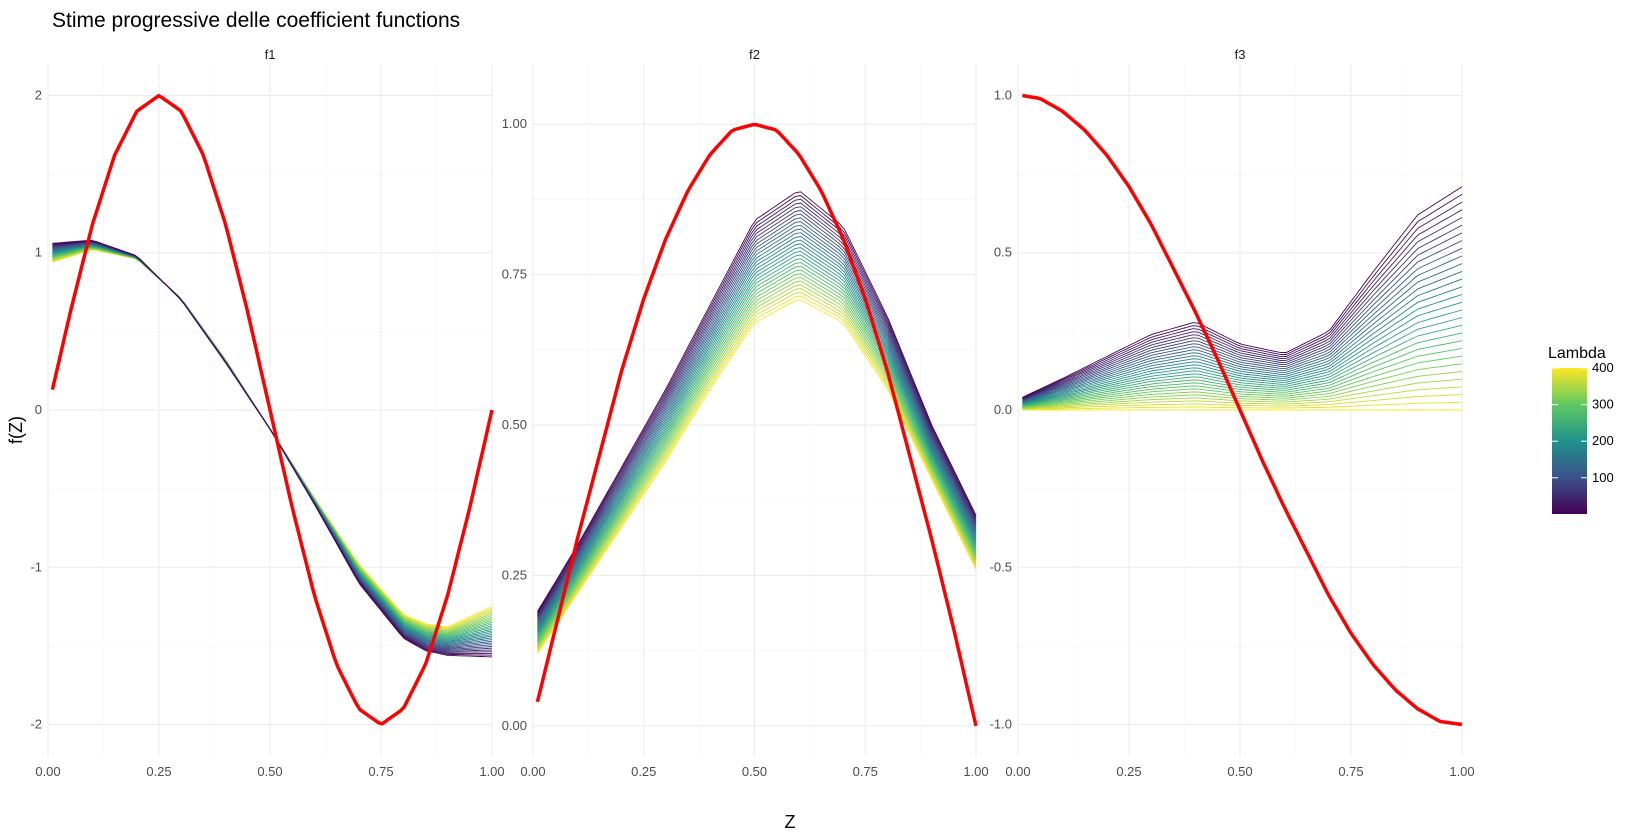 Image resolution: width=1625 pixels, height=837 pixels. What do you see at coordinates (1003, 252) in the screenshot?
I see `y-tick-label: 0.5` at bounding box center [1003, 252].